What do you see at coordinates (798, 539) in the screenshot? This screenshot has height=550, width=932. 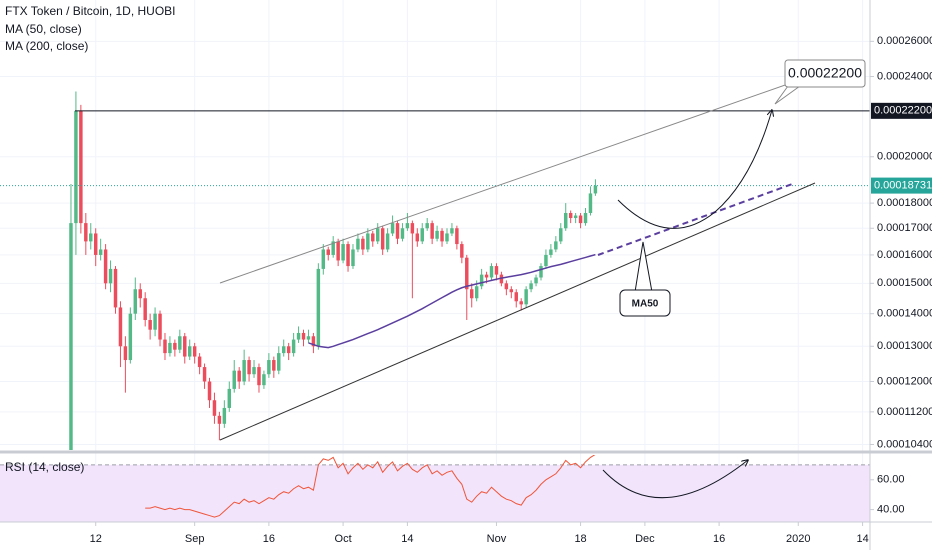 I see `x-tick-label: 2020` at bounding box center [798, 539].